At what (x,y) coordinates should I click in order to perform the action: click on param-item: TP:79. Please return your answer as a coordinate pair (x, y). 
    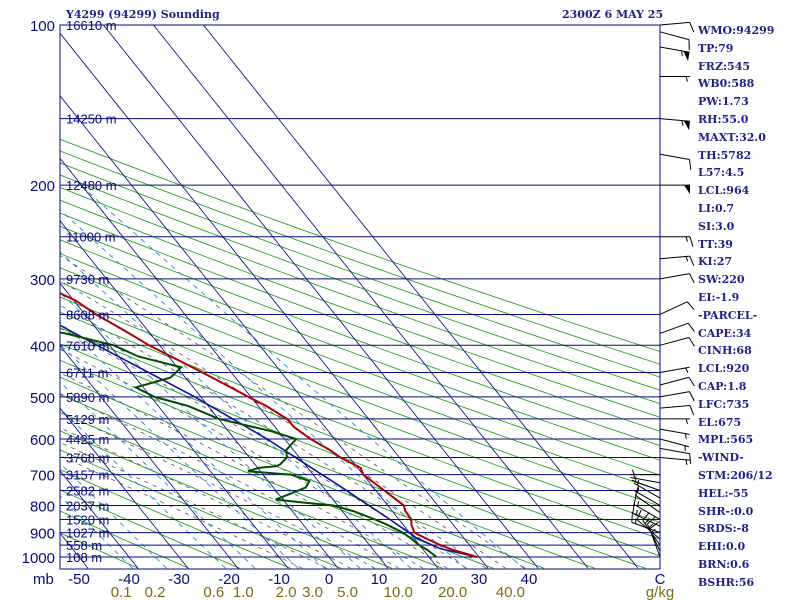
    Looking at the image, I should click on (716, 48).